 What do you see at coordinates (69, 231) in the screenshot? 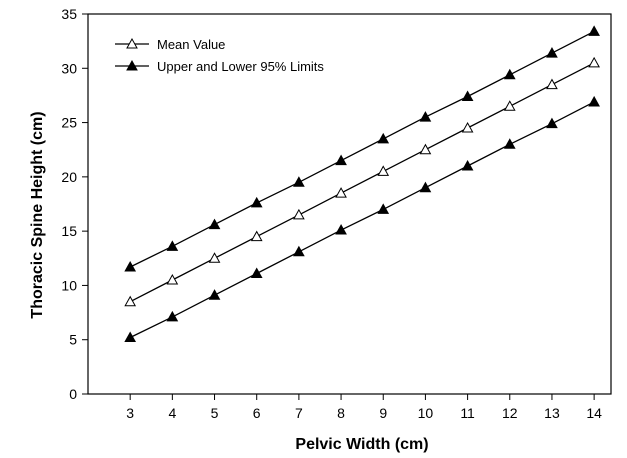
I see `y-tick-label: 15` at bounding box center [69, 231].